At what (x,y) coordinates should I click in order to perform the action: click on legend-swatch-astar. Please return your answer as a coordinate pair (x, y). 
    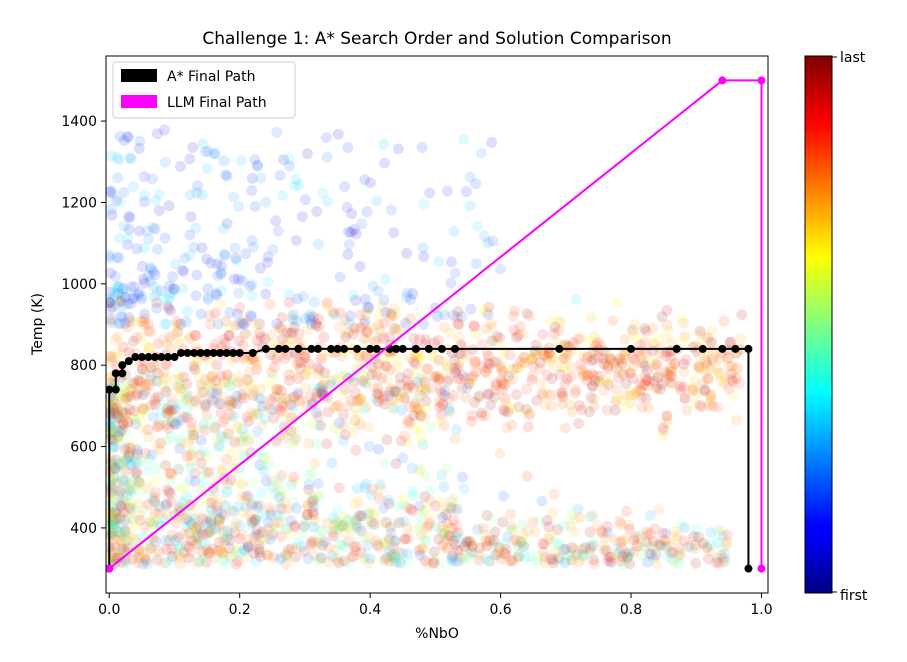
    Looking at the image, I should click on (139, 75).